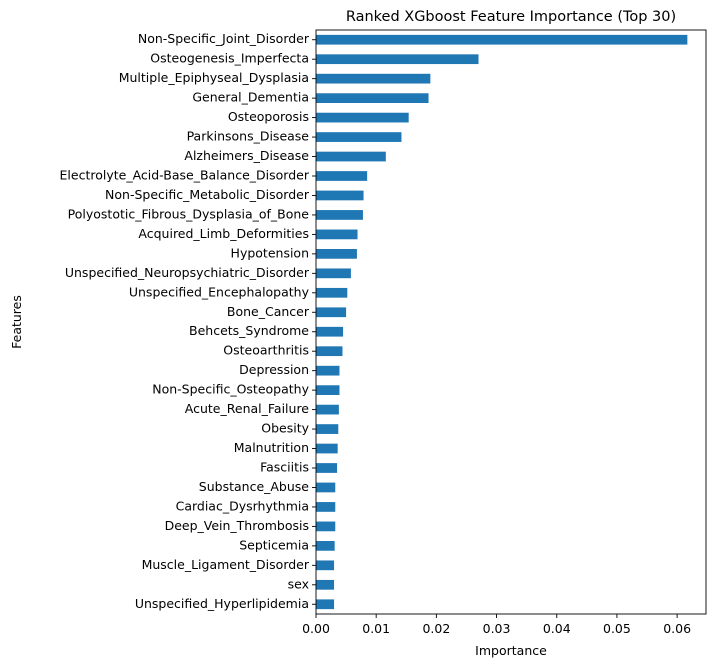  Describe the element at coordinates (268, 116) in the screenshot. I see `y-tick-label: Osteoporosis` at that location.